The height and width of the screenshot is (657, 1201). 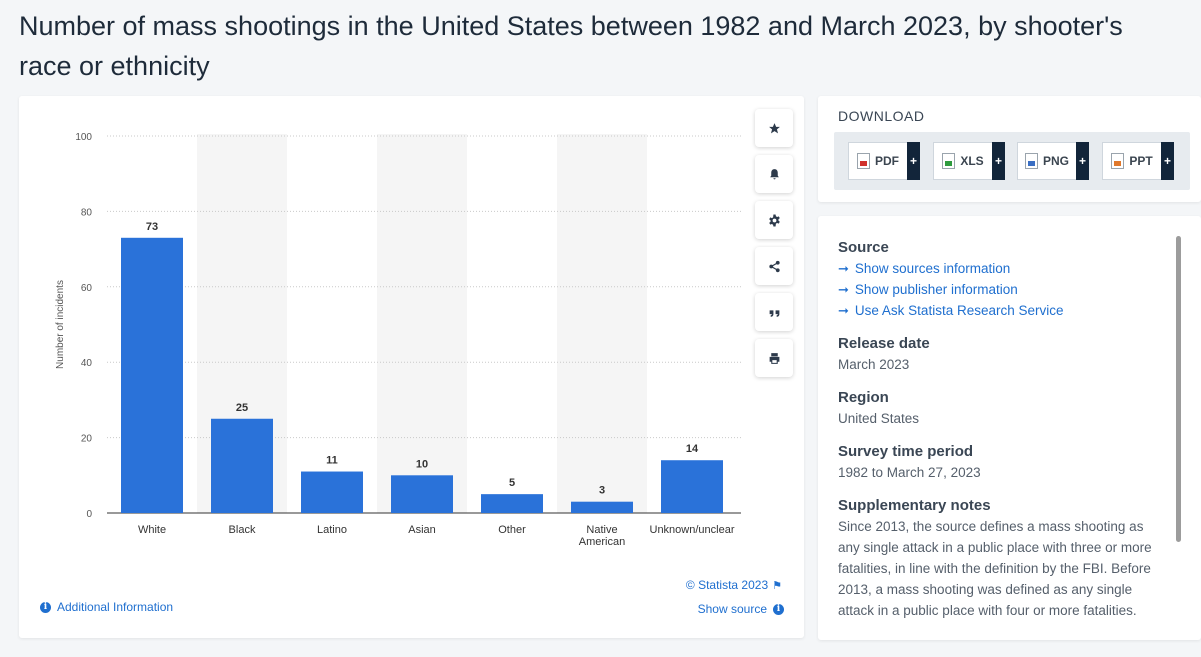 I want to click on download-png-label: PNG, so click(x=1055, y=161).